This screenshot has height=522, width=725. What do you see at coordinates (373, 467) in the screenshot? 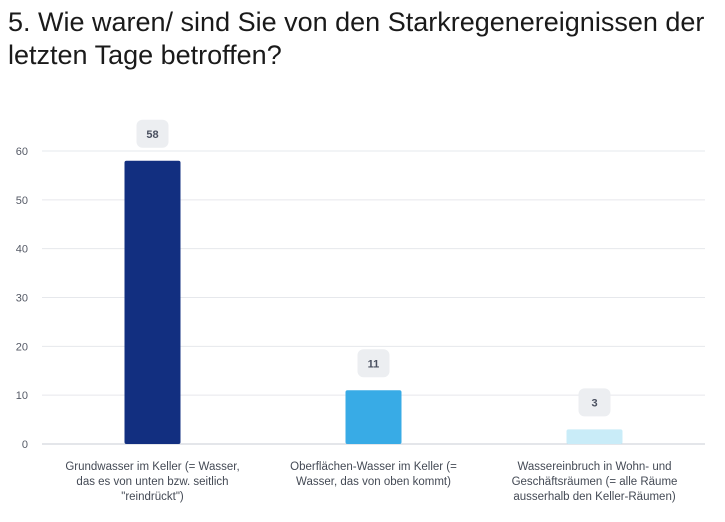
I see `x-tick-label-line: Oberflächen-Wasser im Keller (=` at bounding box center [373, 467].